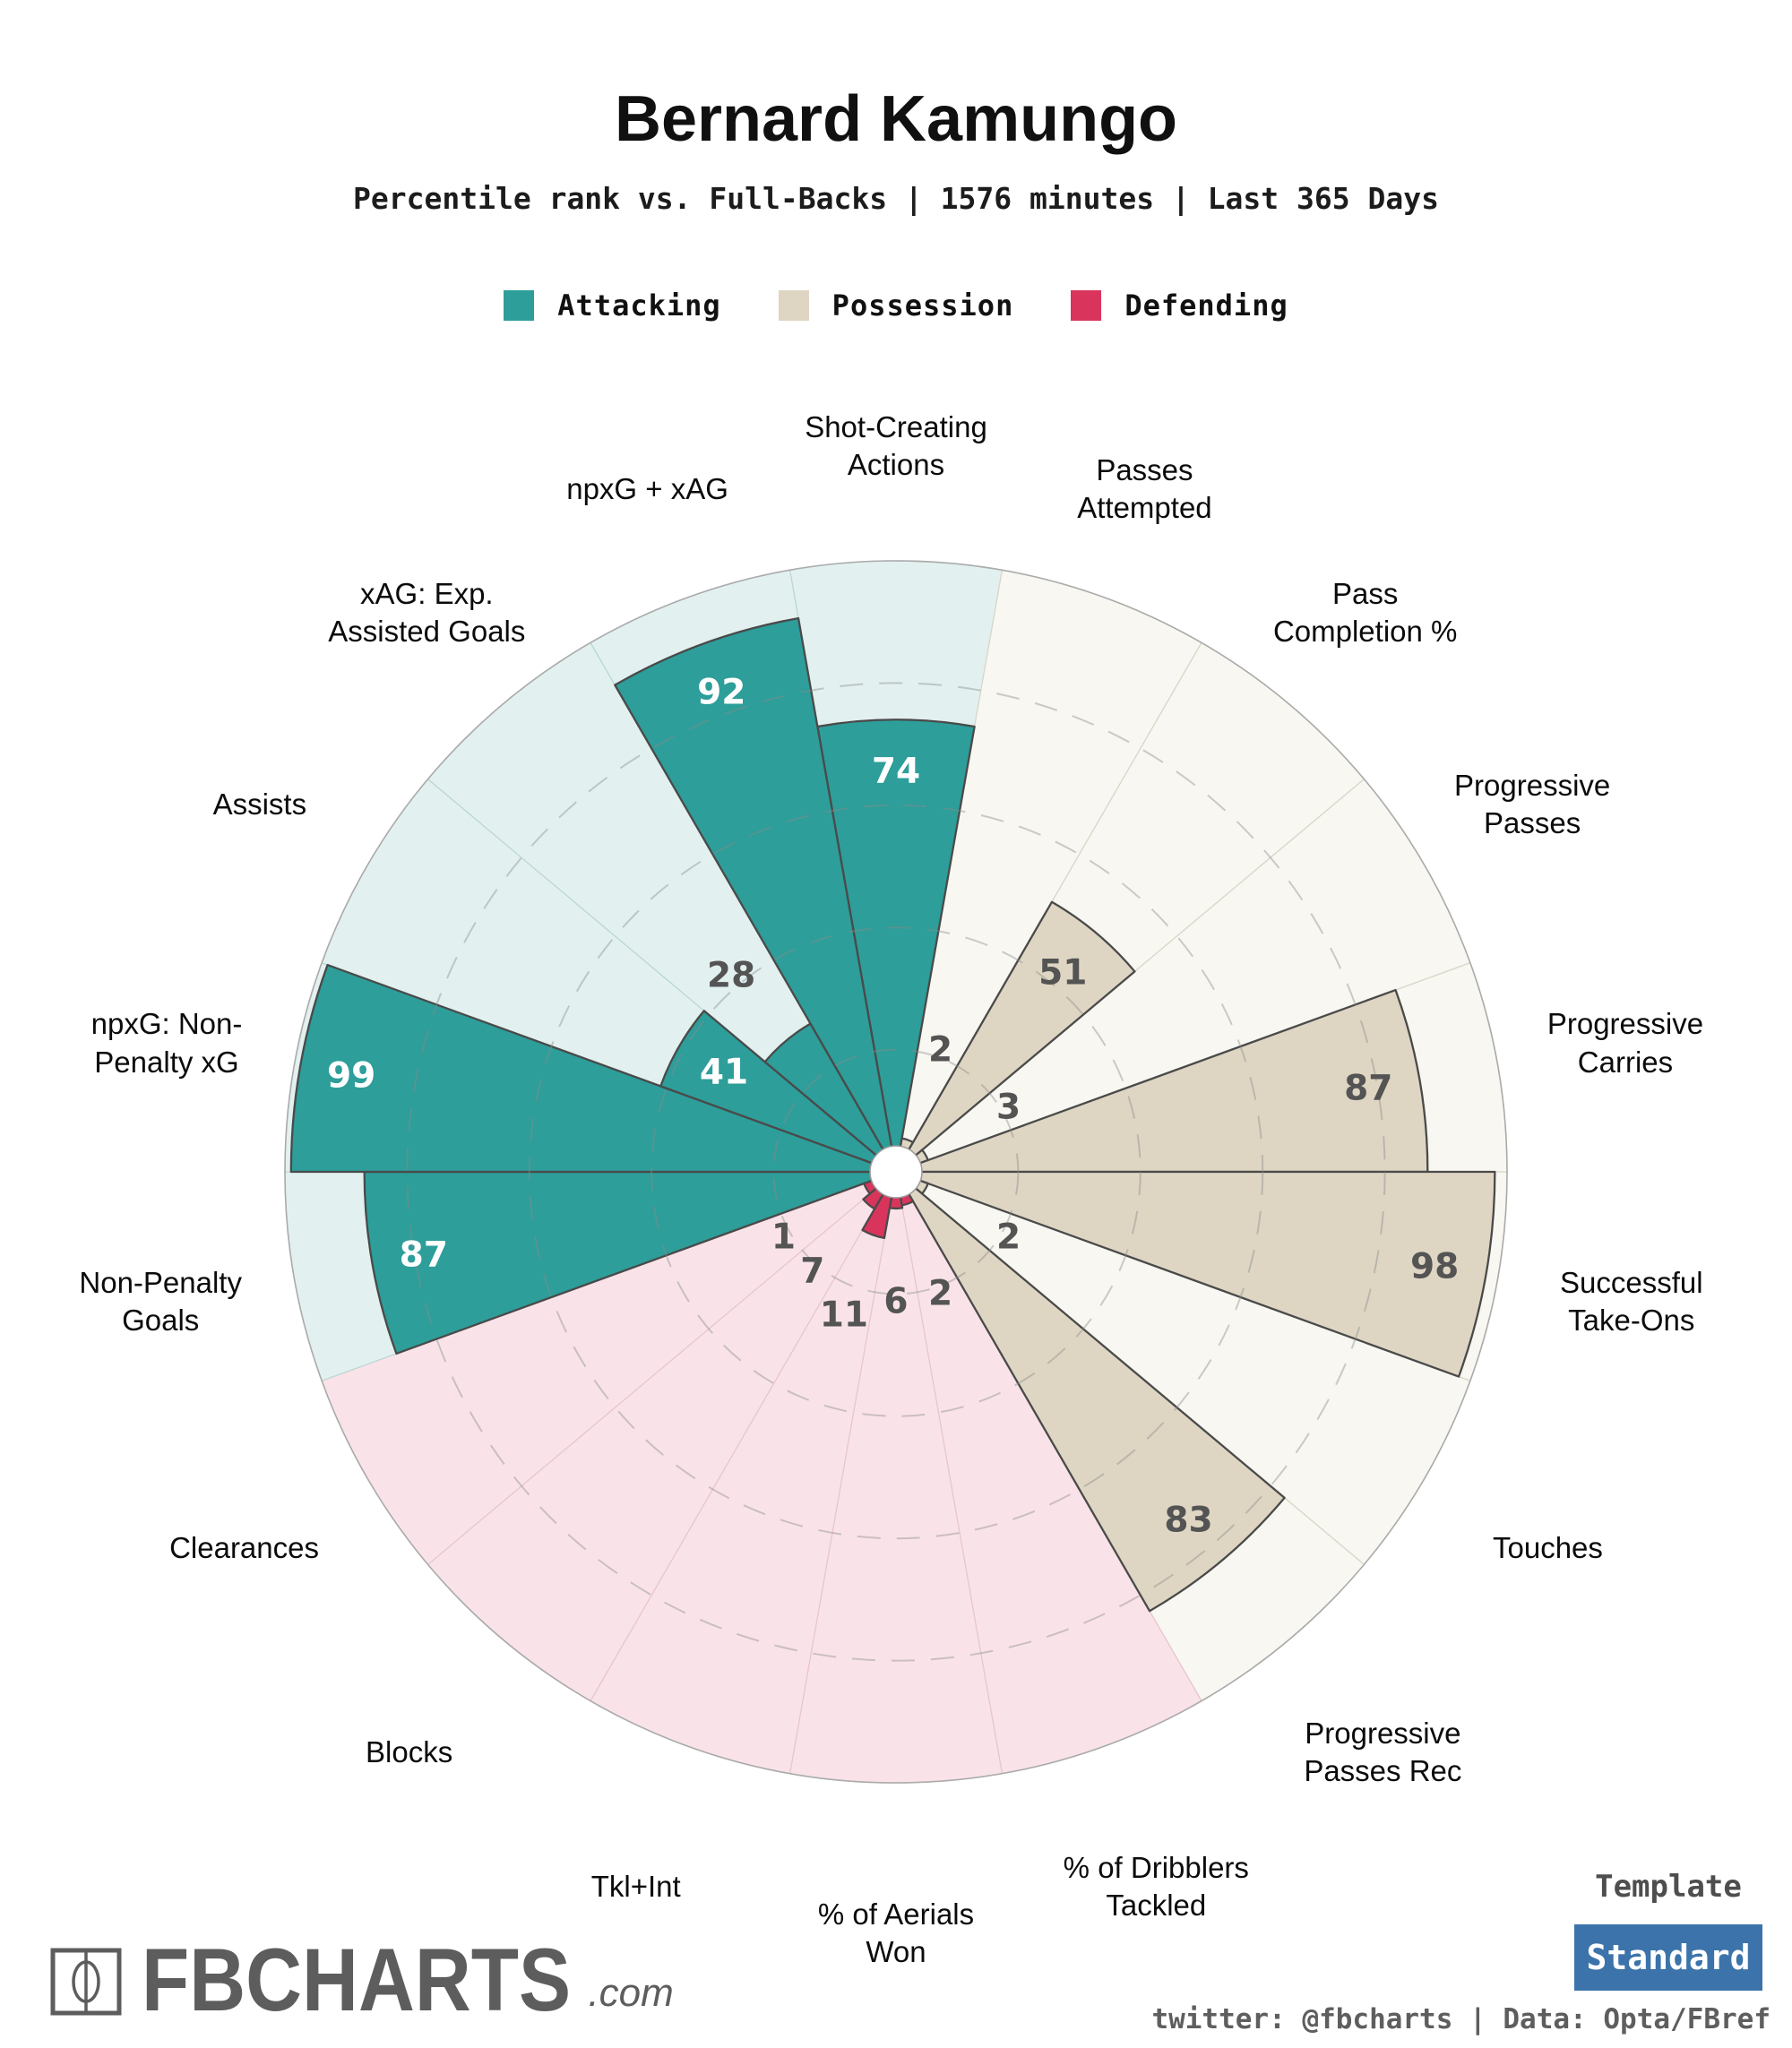  Describe the element at coordinates (1206, 305) in the screenshot. I see `legend-label: Defending` at that location.